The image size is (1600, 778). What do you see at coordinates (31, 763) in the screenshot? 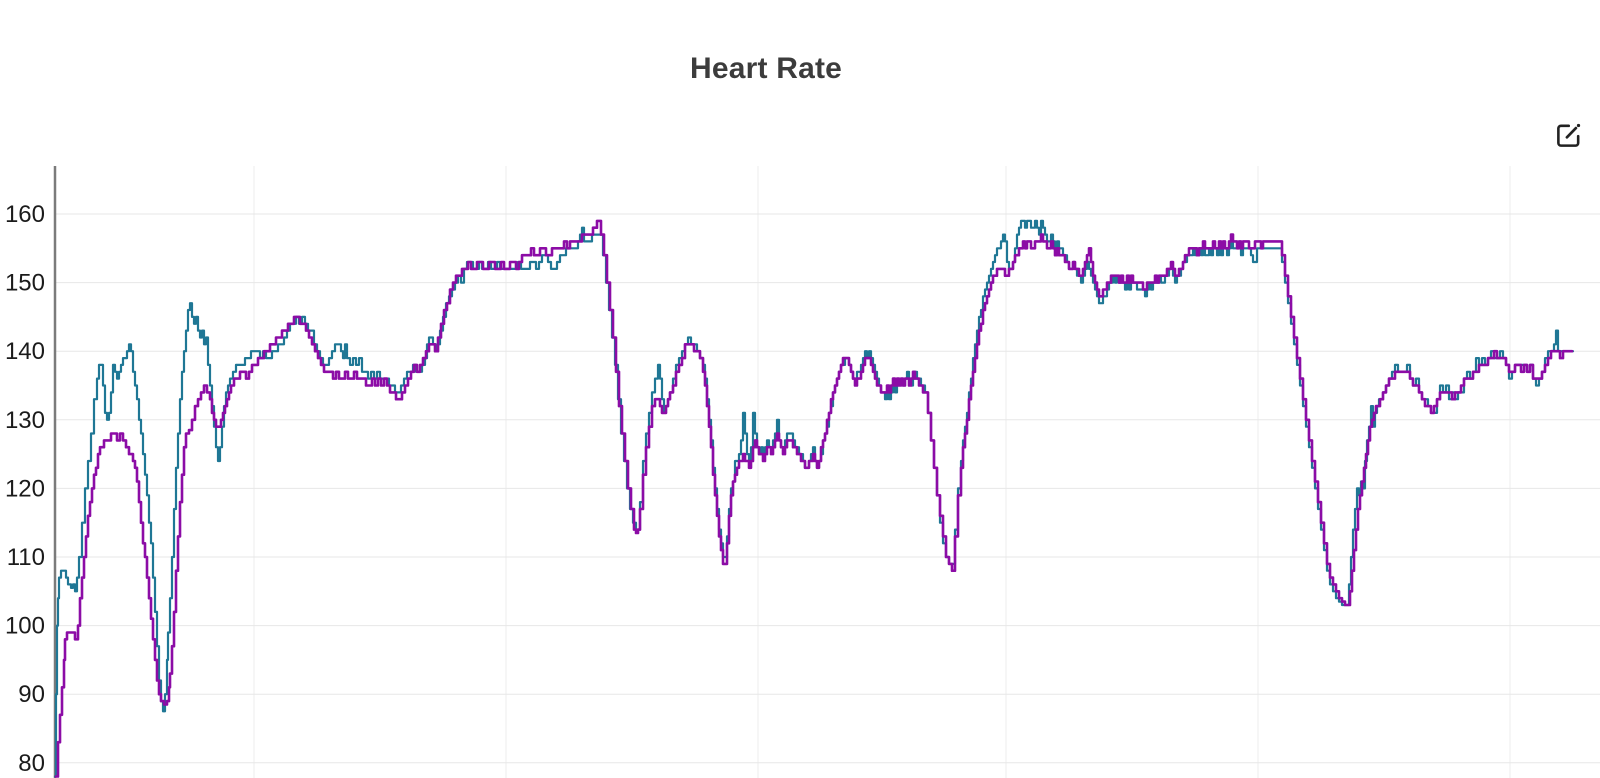
I see `y-axis-tick-label: 80` at bounding box center [31, 763].